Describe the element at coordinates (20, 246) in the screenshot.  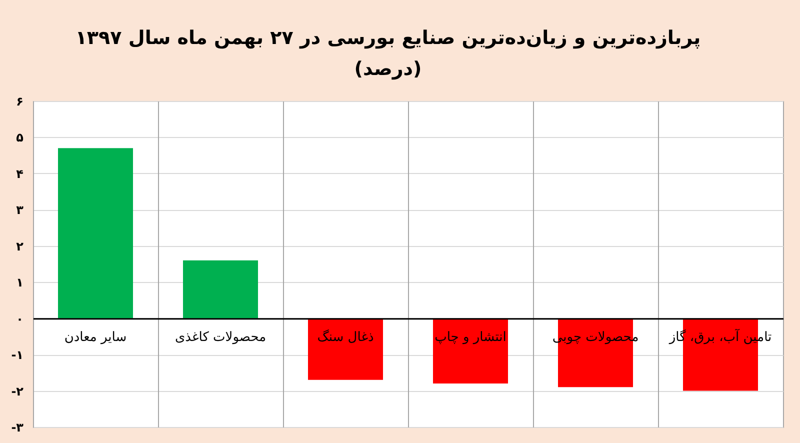
I see `y-tick-label: ۲` at that location.